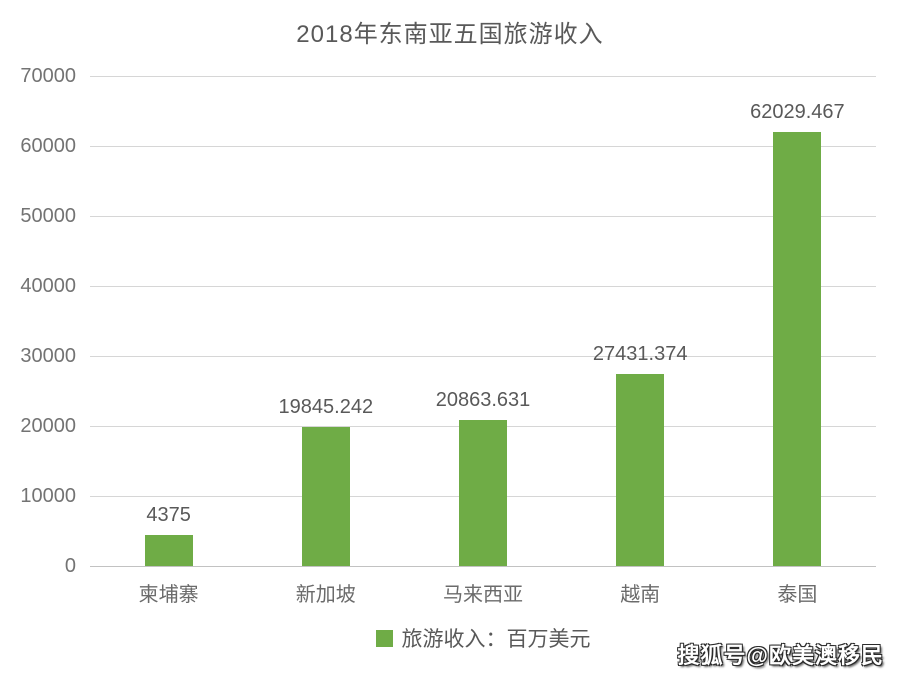  Describe the element at coordinates (797, 595) in the screenshot. I see `x-tick-label: 泰国` at that location.